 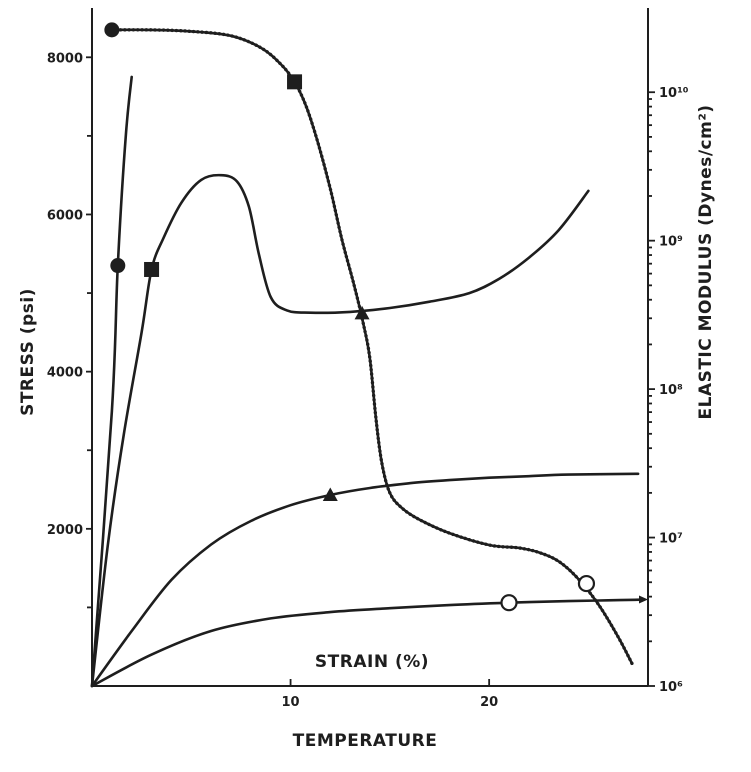 What do you see at coordinates (365, 741) in the screenshot?
I see `x-axis-label: TEMPERATURE` at bounding box center [365, 741].